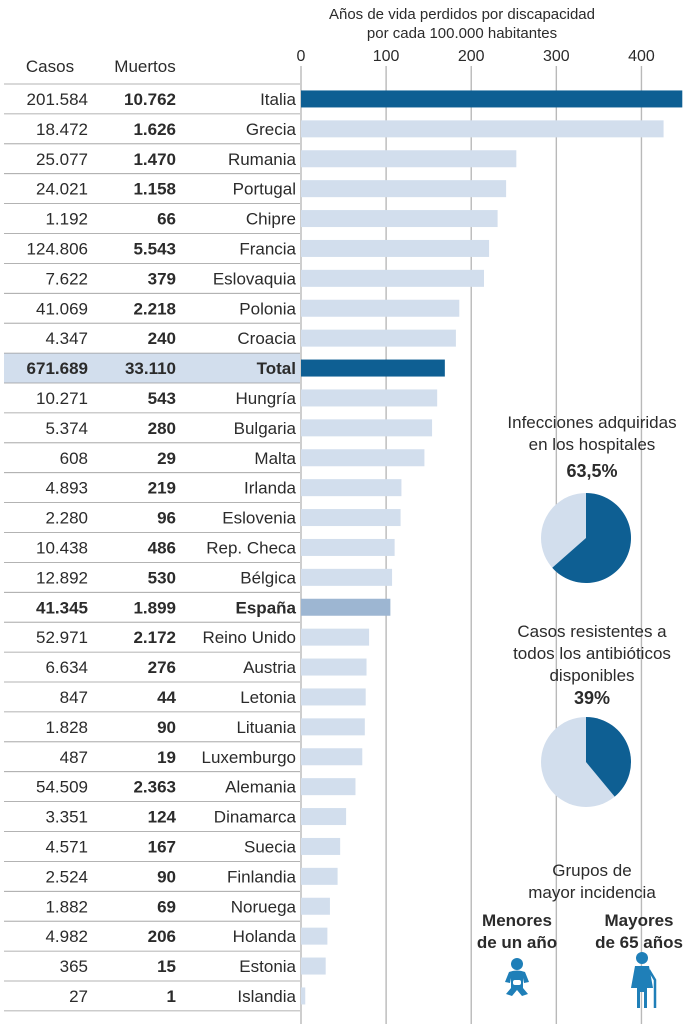  Describe the element at coordinates (517, 942) in the screenshot. I see `group-left-line-2: de un año` at that location.